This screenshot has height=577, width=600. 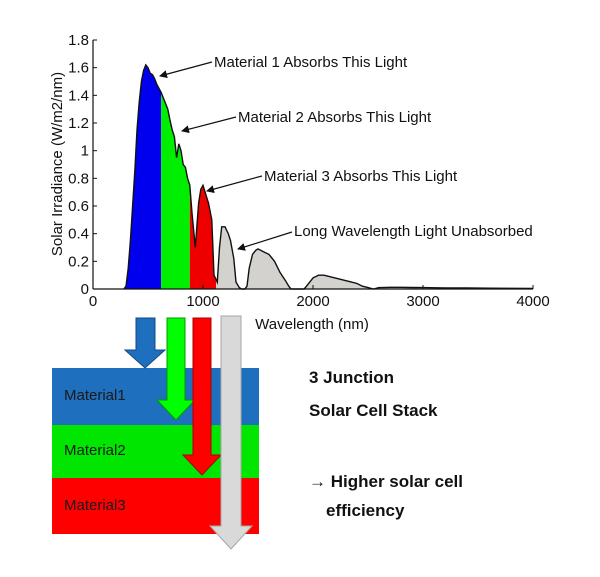 I want to click on y-tick-label: 0.6, so click(x=78, y=206).